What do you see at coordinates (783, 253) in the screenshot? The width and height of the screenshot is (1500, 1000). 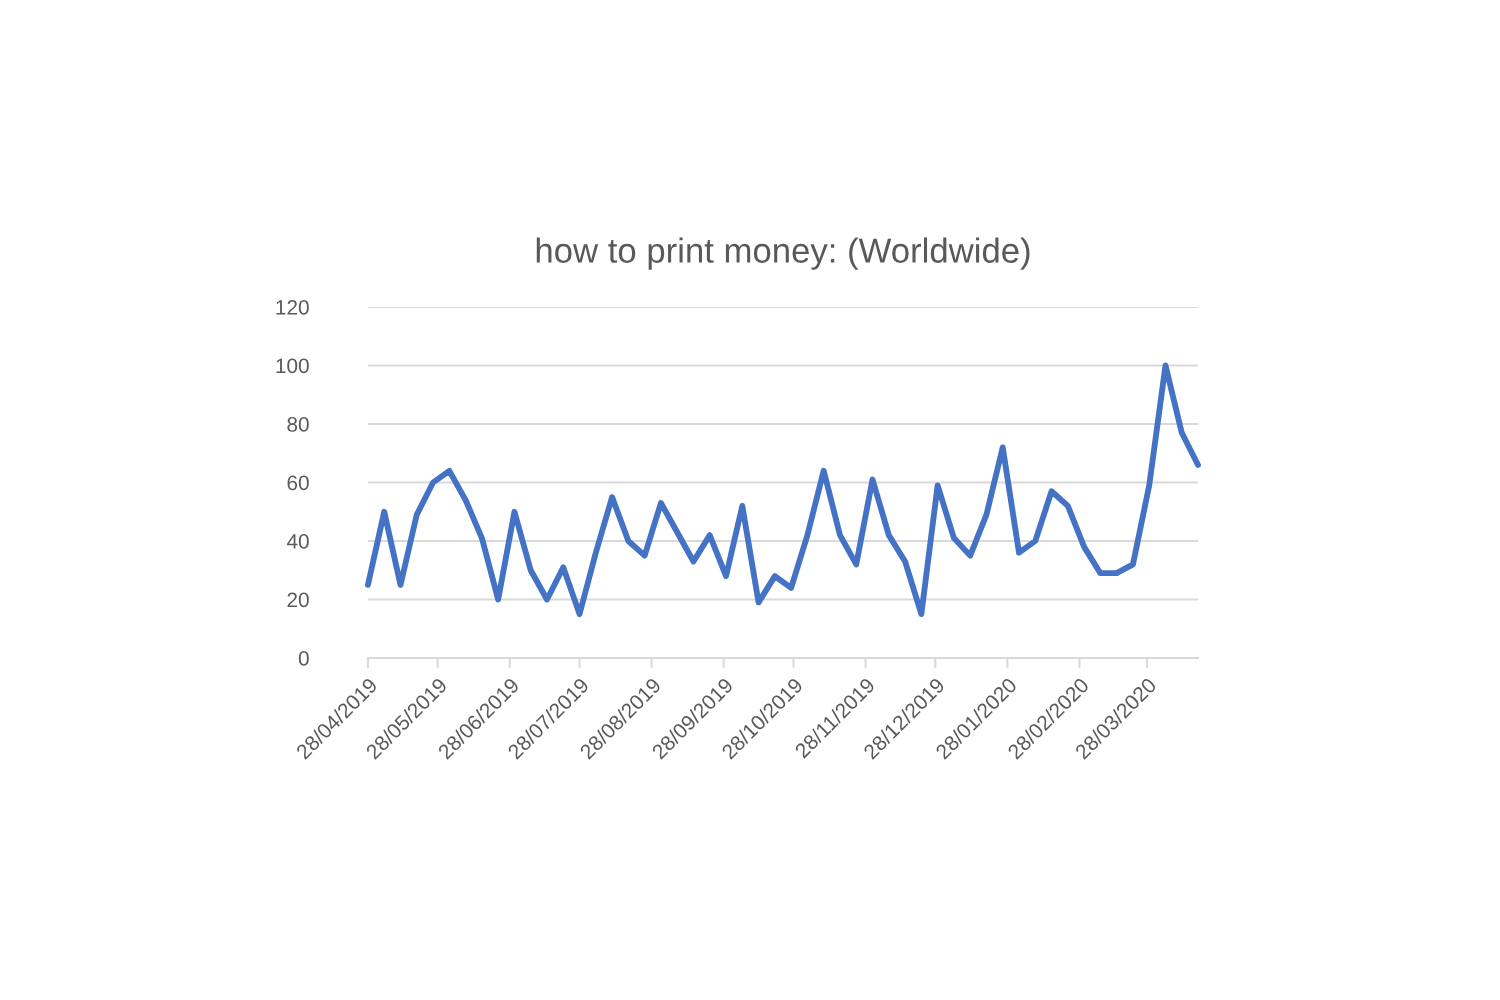 I see `chart-title: how to print money: (Worldwide)` at bounding box center [783, 253].